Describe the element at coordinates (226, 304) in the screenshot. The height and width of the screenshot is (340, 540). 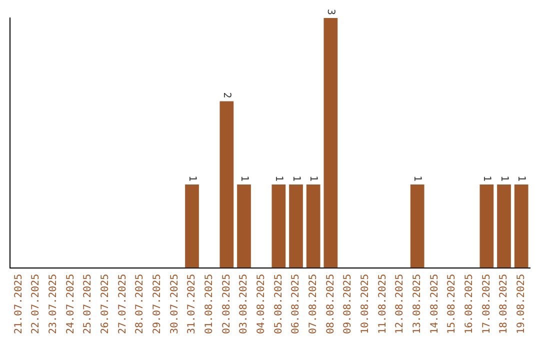
I see `x-tick-label: 02.08.2025` at that location.